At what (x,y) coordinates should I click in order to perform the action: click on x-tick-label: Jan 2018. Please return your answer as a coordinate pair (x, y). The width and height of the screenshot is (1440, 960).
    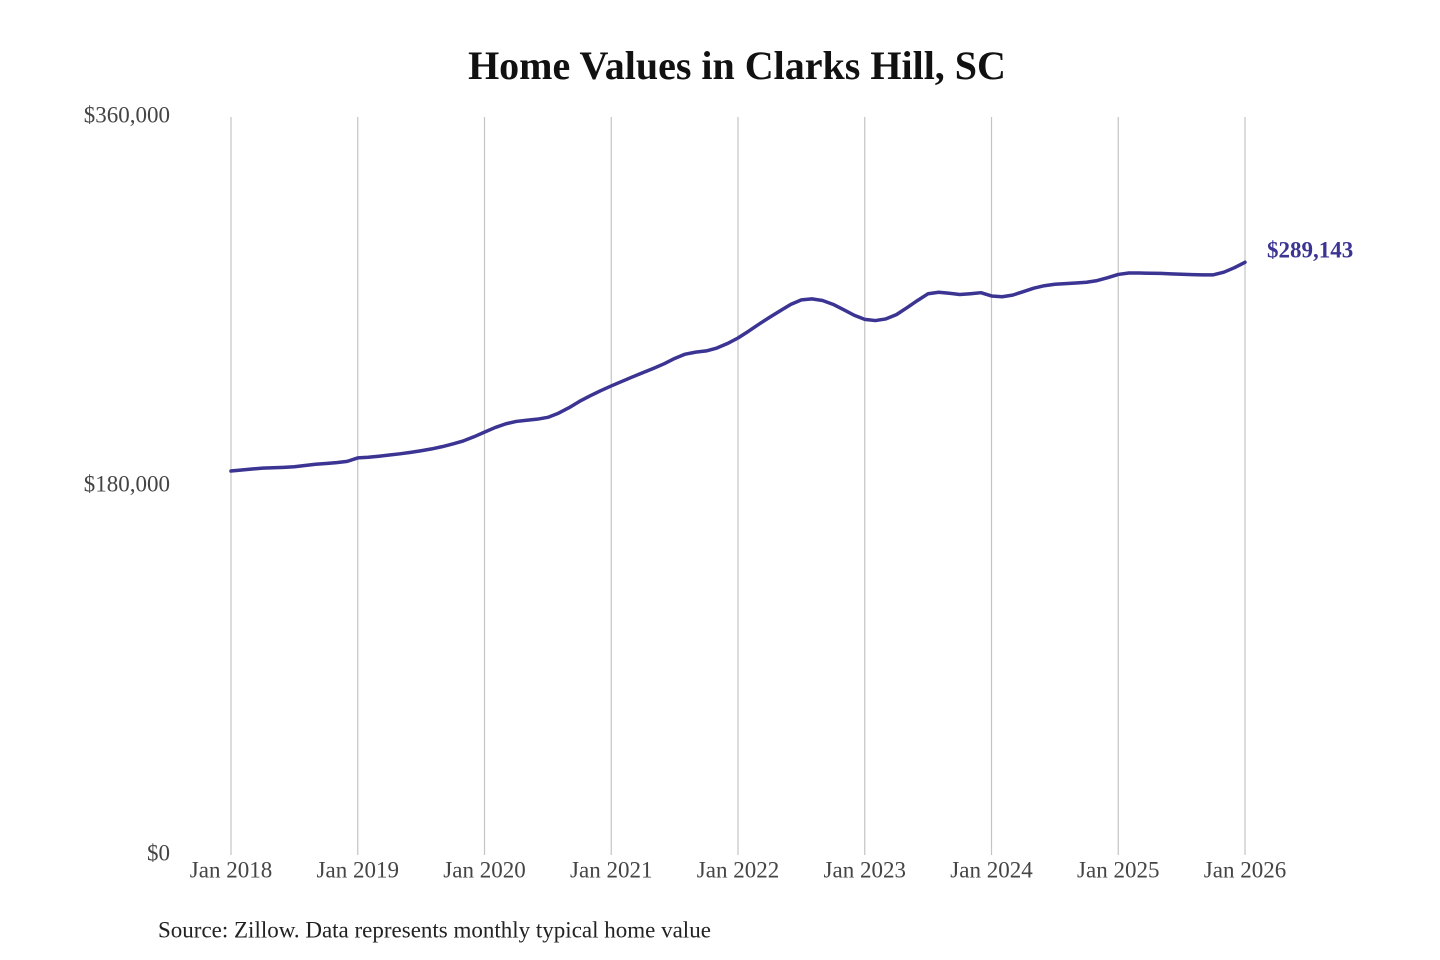
    Looking at the image, I should click on (231, 869).